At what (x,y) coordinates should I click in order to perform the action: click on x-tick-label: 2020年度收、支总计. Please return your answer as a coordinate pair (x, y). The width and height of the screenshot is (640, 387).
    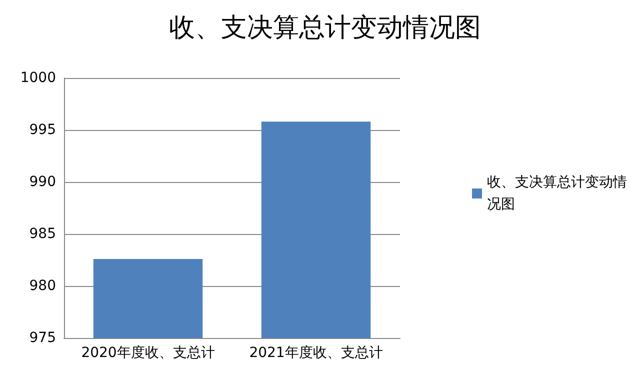
    Looking at the image, I should click on (148, 353).